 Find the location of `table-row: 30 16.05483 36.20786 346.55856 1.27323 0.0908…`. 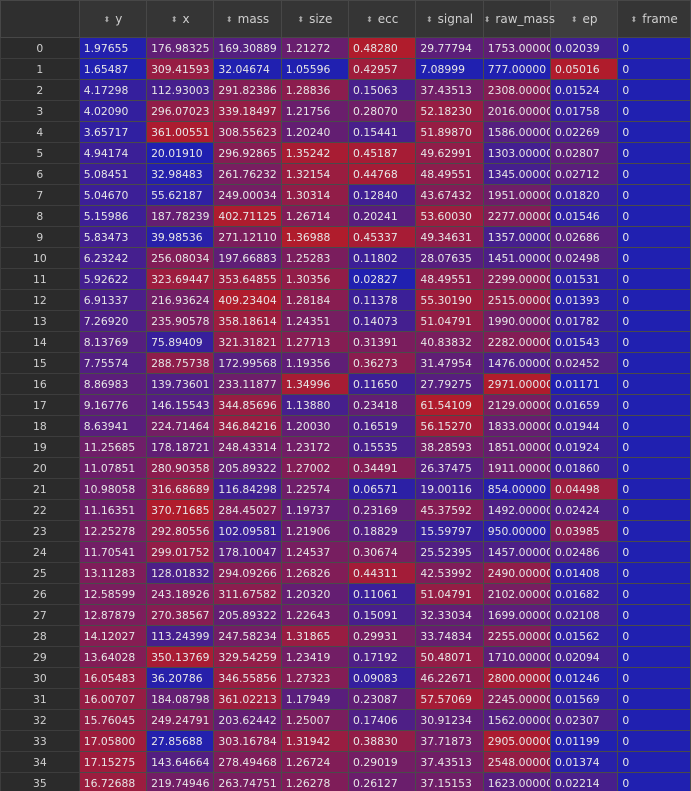

table-row: 30 16.05483 36.20786 346.55856 1.27323 0.0908… is located at coordinates (345, 678).